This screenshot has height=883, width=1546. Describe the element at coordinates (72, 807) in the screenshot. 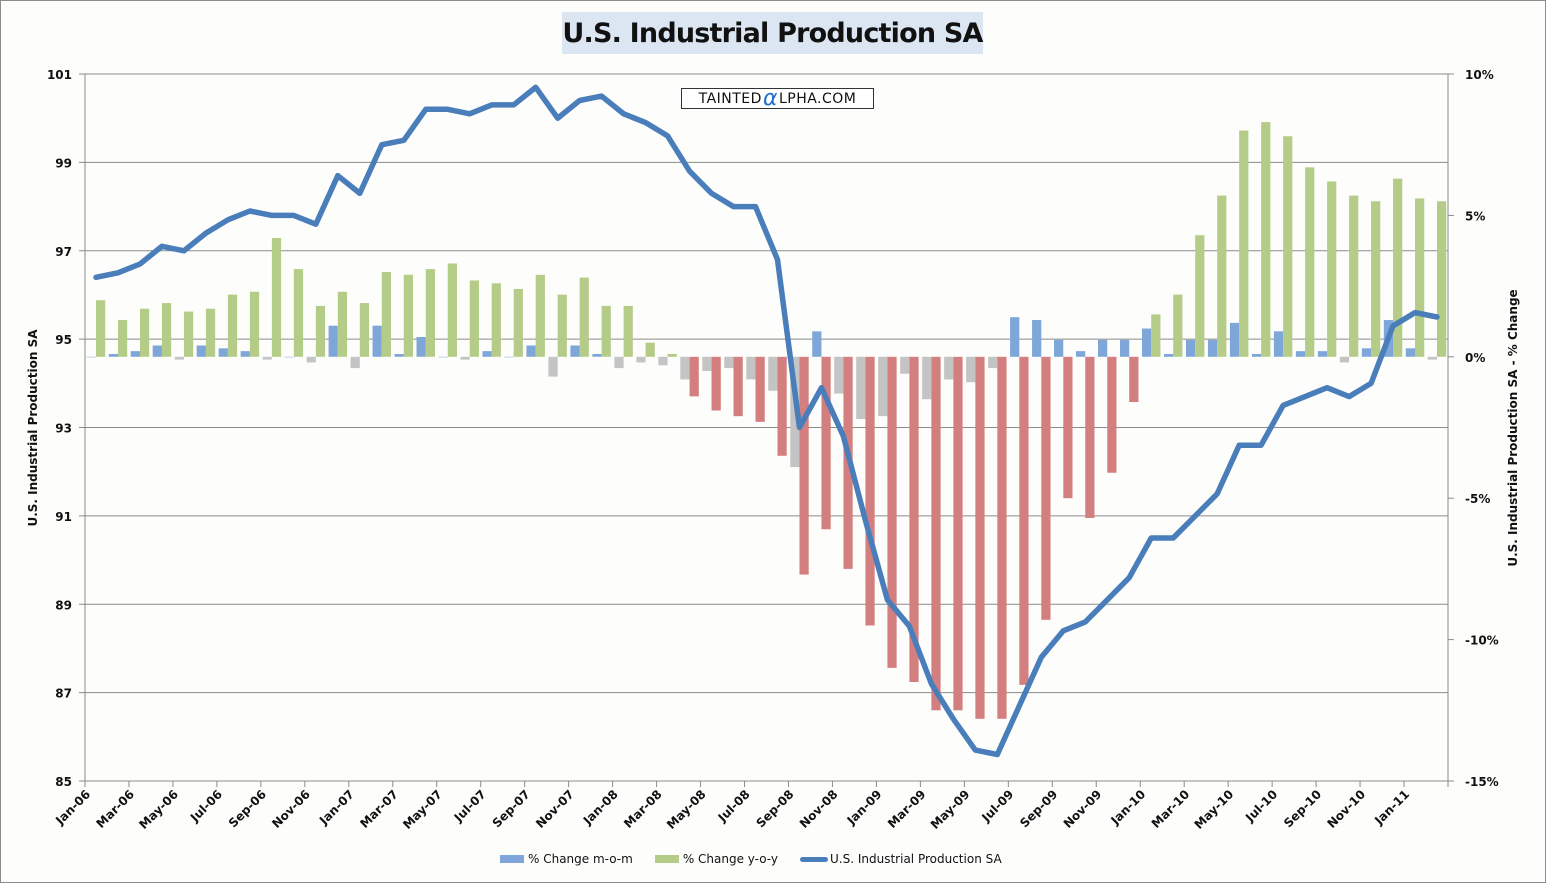

I see `x-tick-label: Jan-06` at that location.